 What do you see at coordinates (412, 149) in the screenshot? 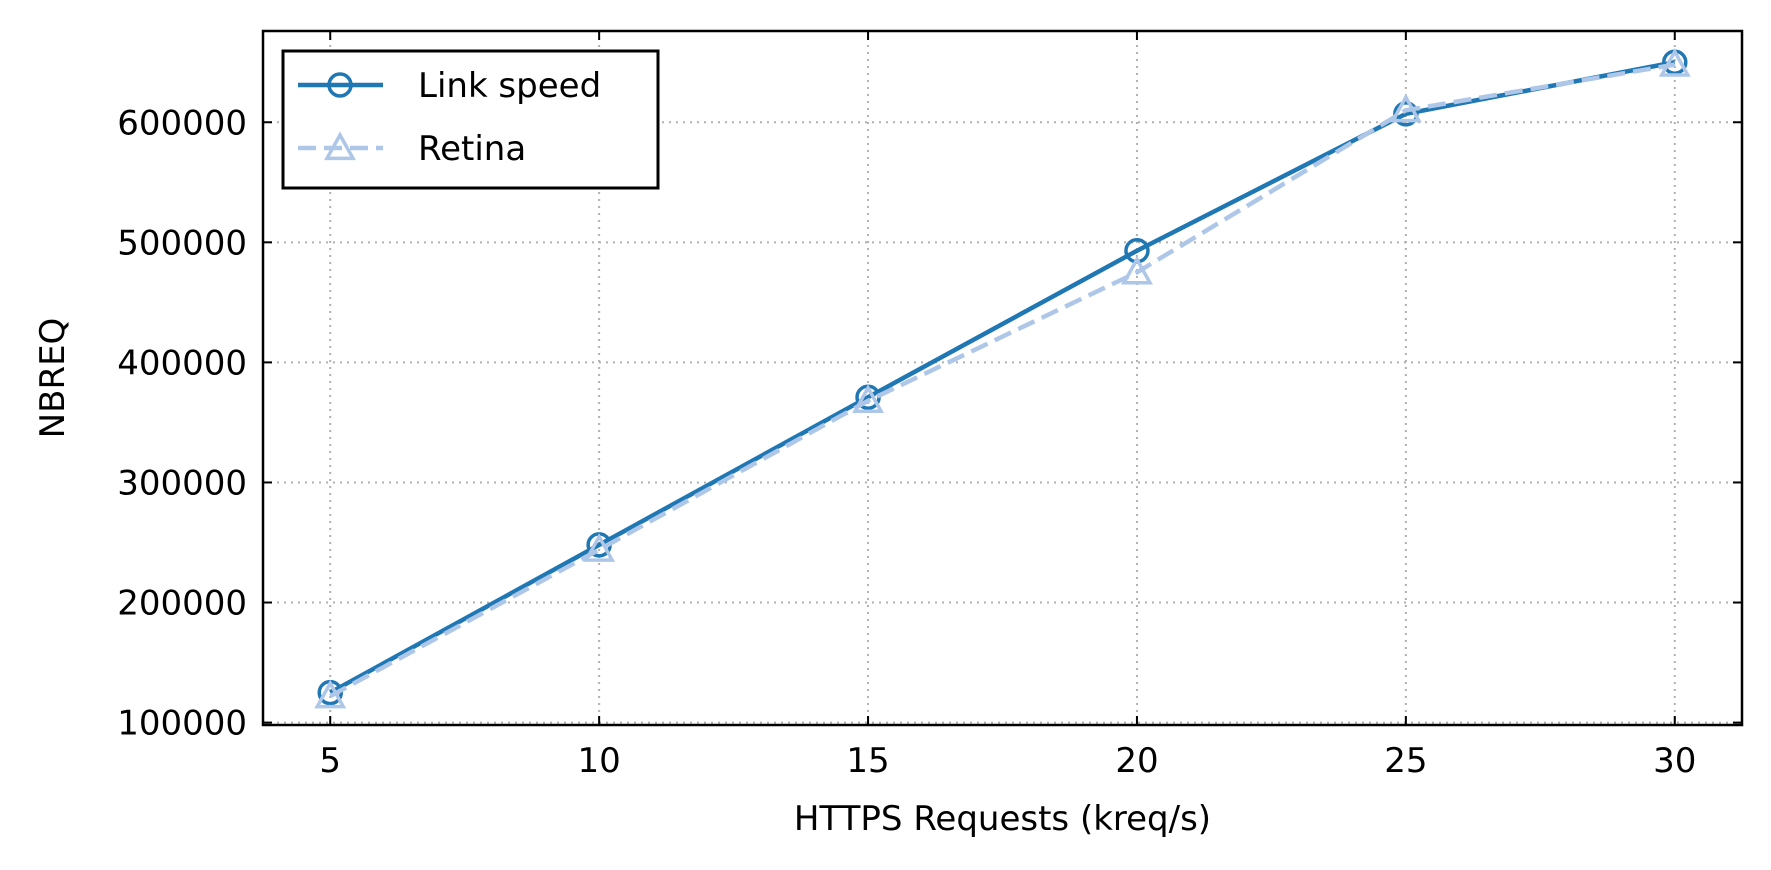
I see `legend-item: Retina` at bounding box center [412, 149].